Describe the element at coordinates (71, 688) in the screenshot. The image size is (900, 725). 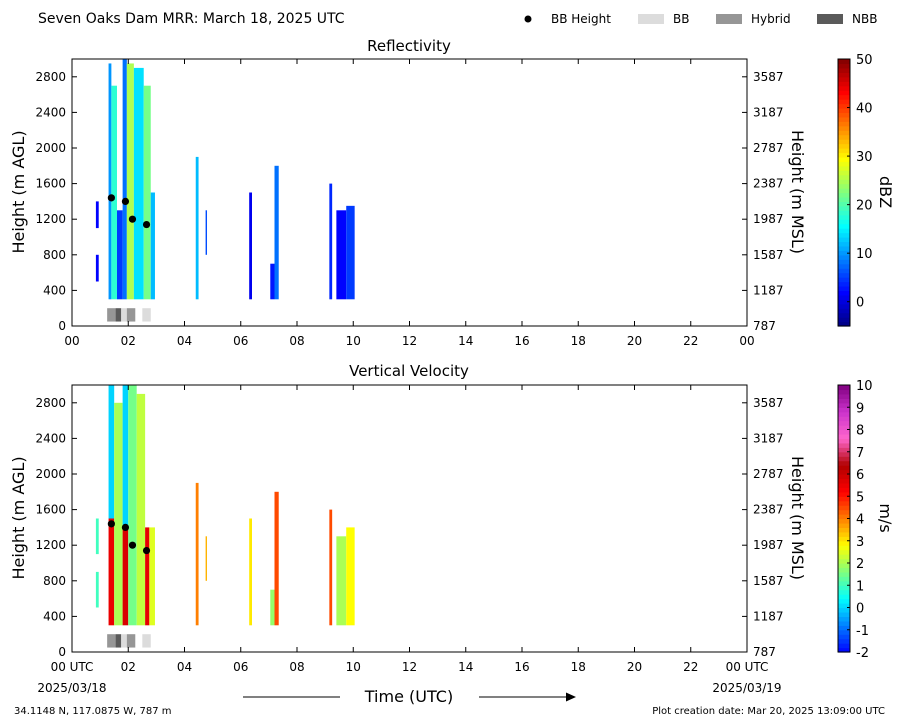
I see `start-date-label: 2025/03/18` at that location.